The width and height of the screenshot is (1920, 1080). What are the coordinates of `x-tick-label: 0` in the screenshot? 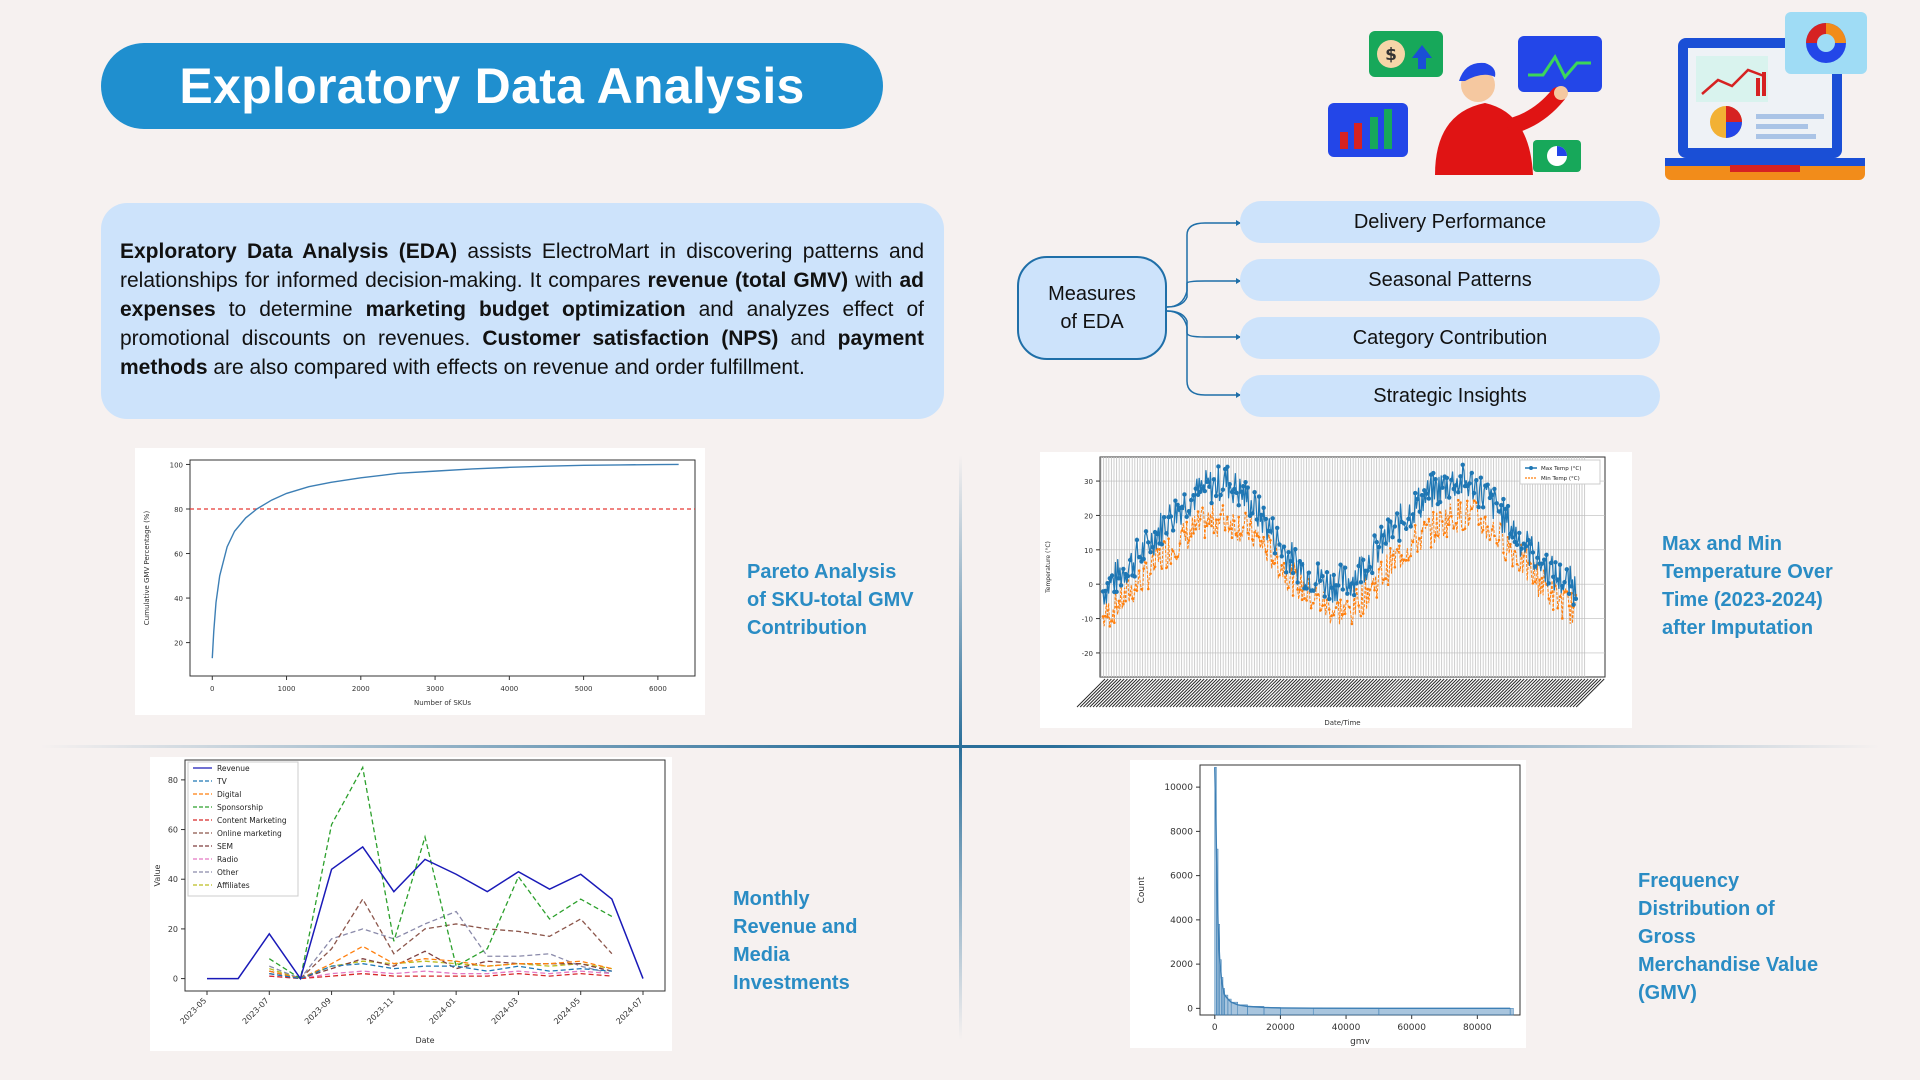 It's located at (1215, 1028).